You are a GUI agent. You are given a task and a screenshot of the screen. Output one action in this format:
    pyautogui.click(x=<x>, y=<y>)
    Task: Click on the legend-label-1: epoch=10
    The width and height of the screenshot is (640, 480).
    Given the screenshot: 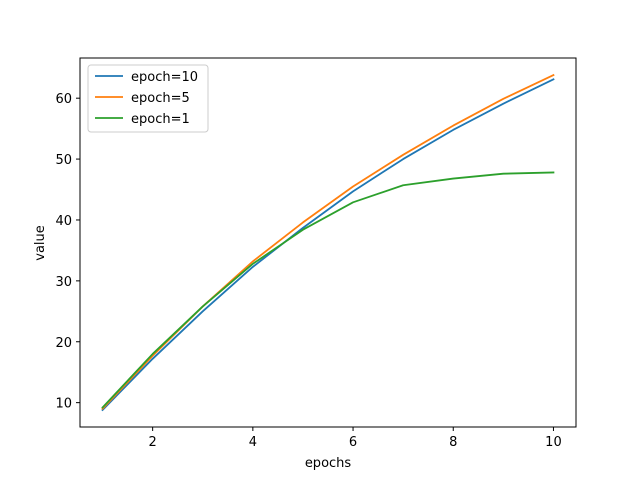 What is the action you would take?
    pyautogui.click(x=164, y=77)
    